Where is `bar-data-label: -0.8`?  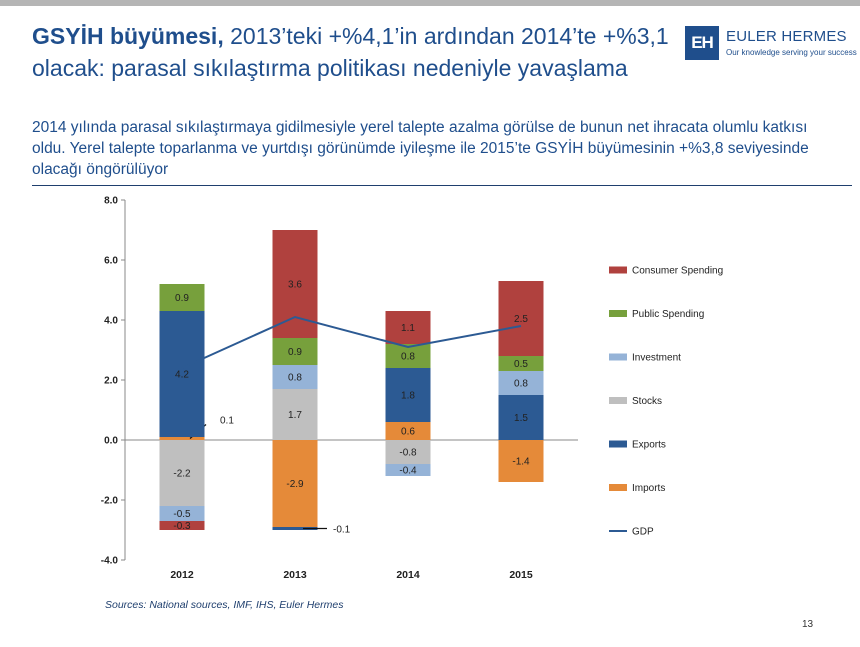
bar-data-label: -0.8 is located at coordinates (408, 453).